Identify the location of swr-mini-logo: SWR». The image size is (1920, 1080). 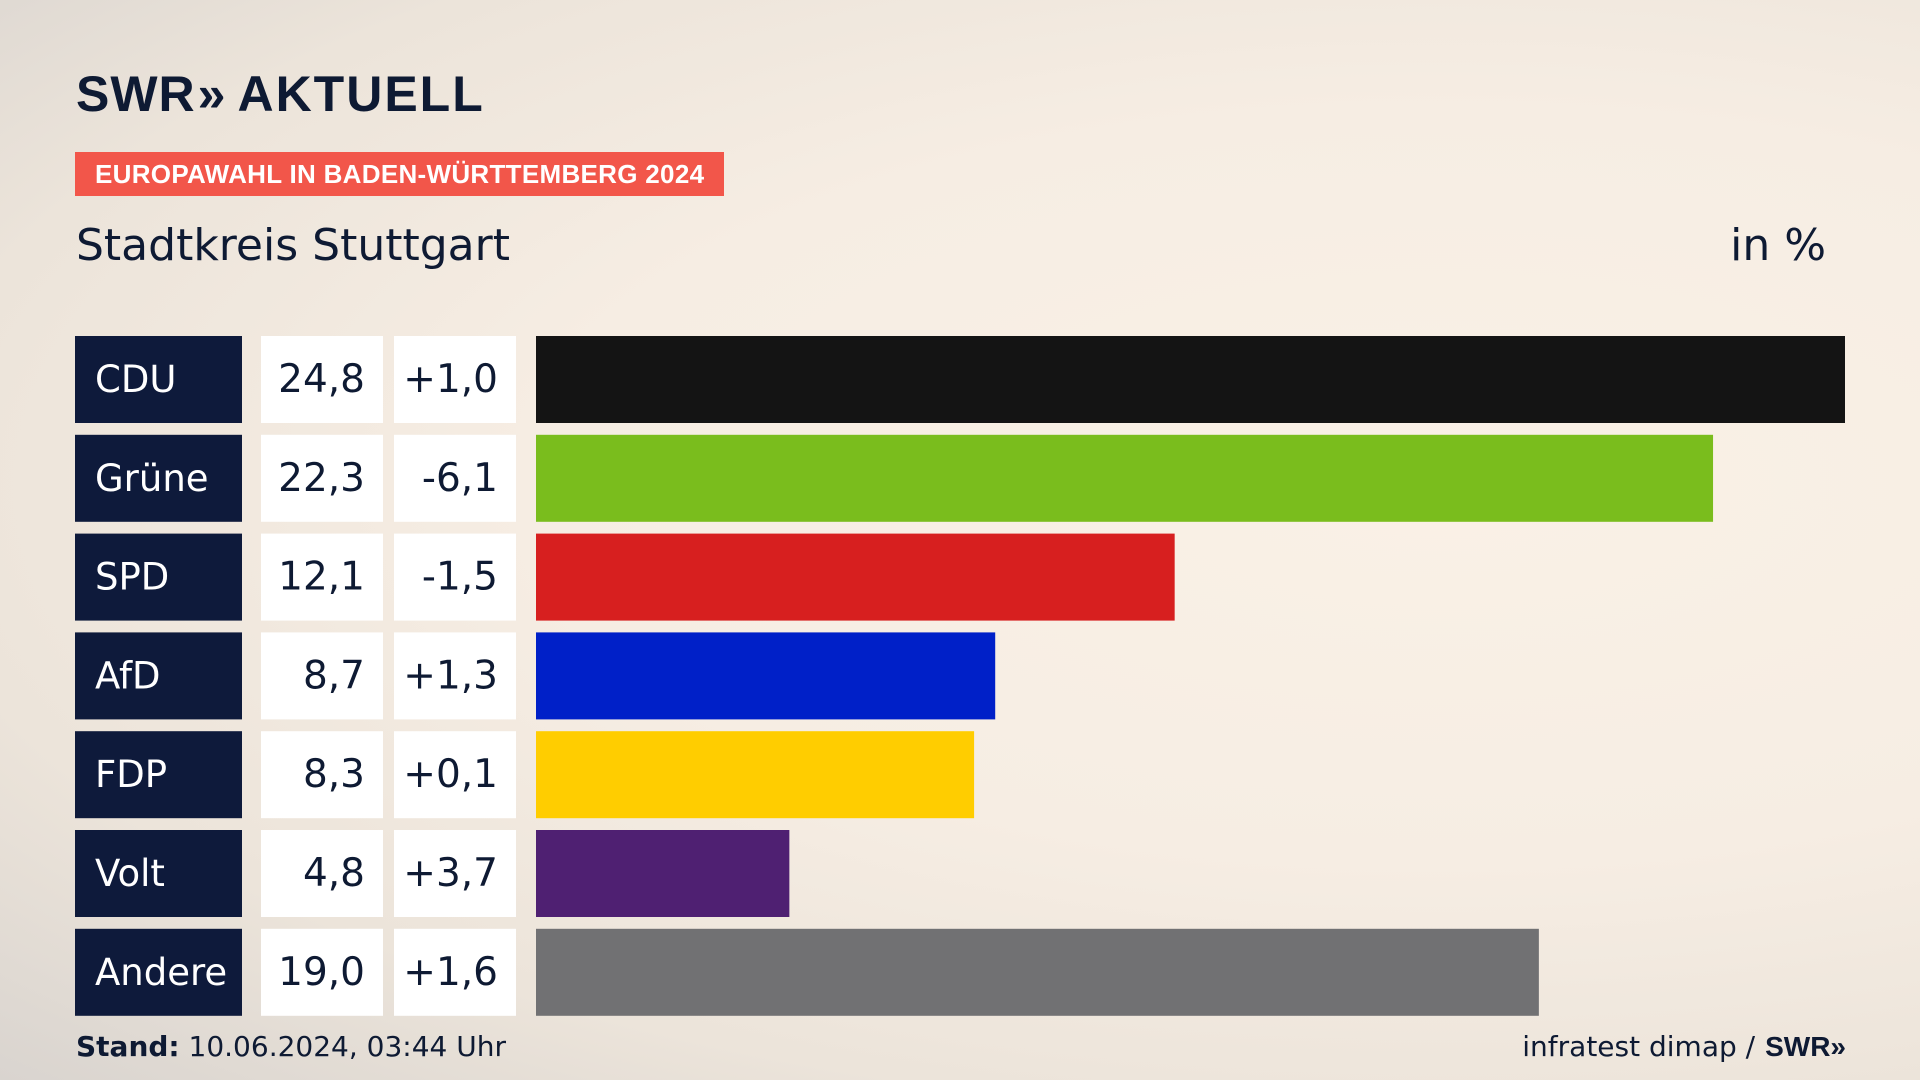
(1805, 1047).